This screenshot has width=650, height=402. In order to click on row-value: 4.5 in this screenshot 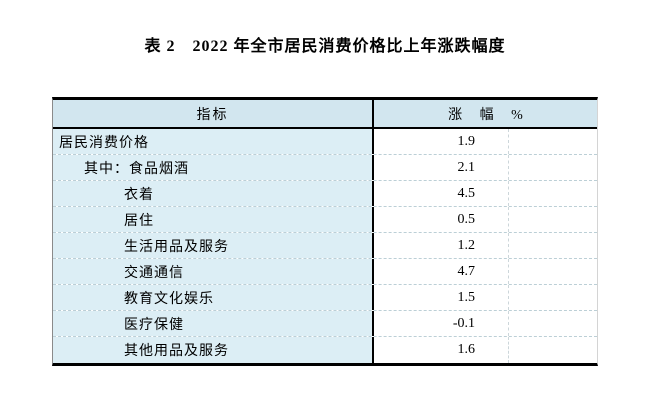, I will do `click(441, 193)`.